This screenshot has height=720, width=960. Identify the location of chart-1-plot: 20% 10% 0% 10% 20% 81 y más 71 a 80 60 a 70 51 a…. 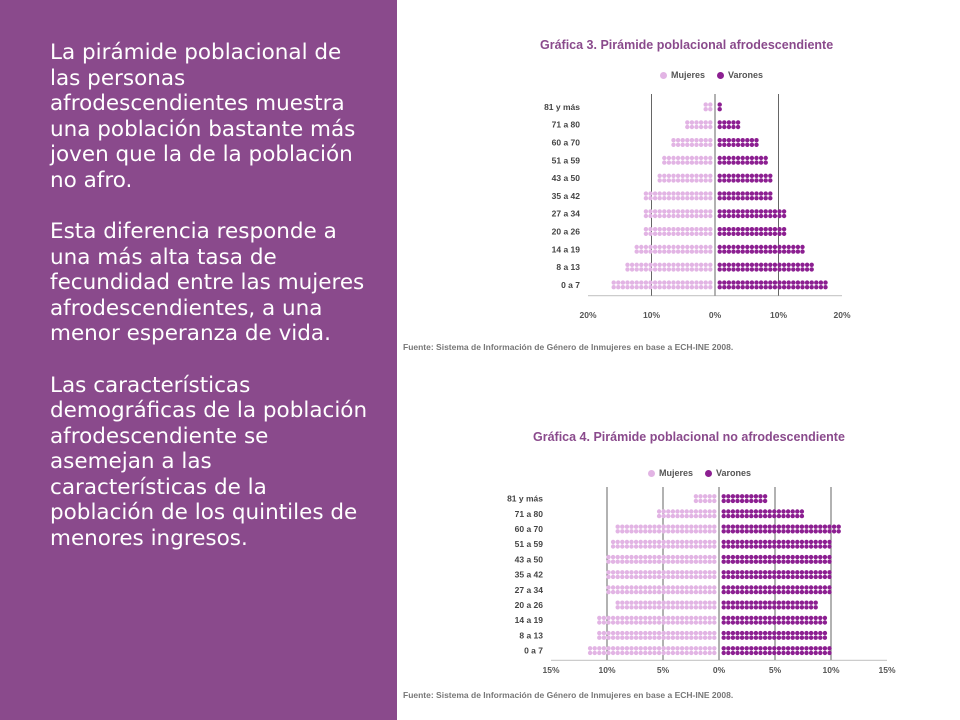
(697, 207).